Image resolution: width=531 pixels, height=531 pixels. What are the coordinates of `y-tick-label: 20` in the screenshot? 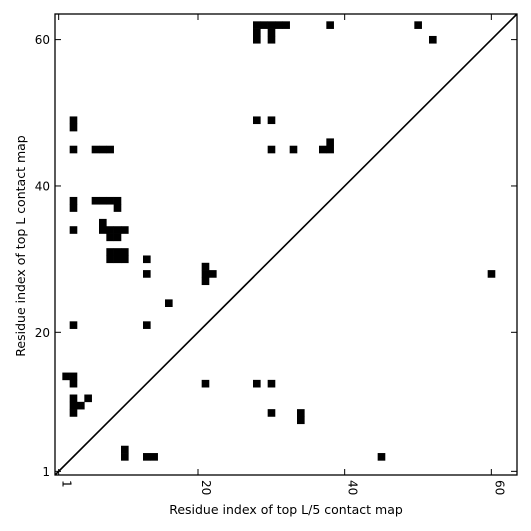 It's located at (42, 333).